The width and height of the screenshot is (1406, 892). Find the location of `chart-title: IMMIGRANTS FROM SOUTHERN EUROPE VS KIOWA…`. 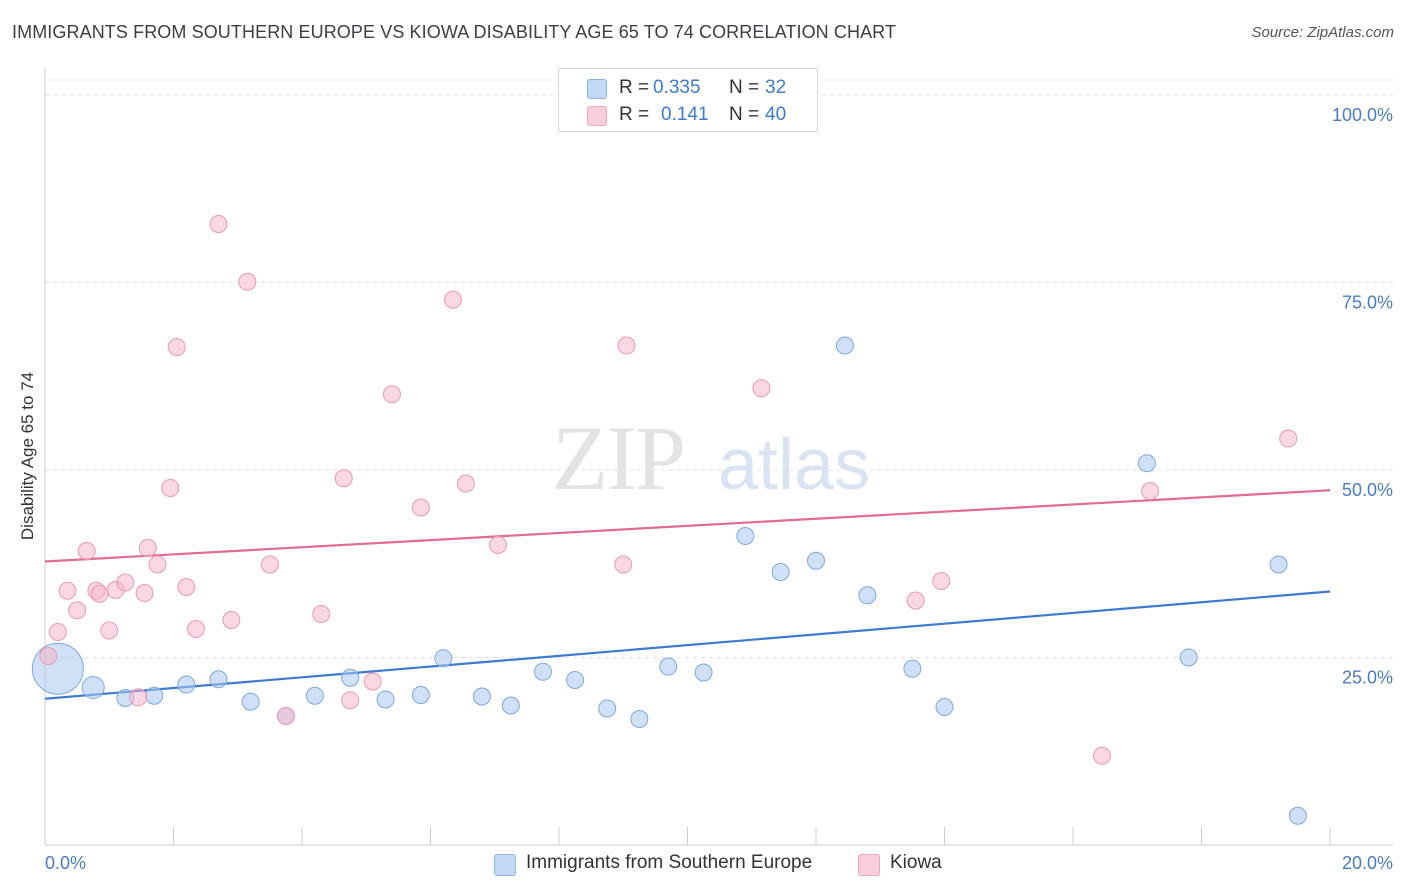

chart-title: IMMIGRANTS FROM SOUTHERN EUROPE VS KIOWA… is located at coordinates (454, 32).